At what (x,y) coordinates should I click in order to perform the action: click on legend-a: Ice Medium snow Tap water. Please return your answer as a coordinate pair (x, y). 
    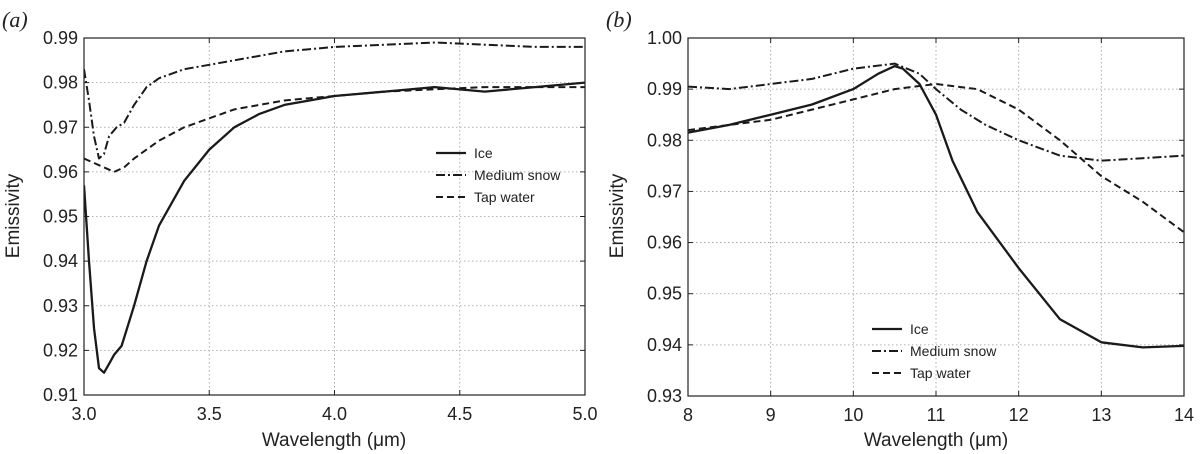
    Looking at the image, I should click on (498, 175).